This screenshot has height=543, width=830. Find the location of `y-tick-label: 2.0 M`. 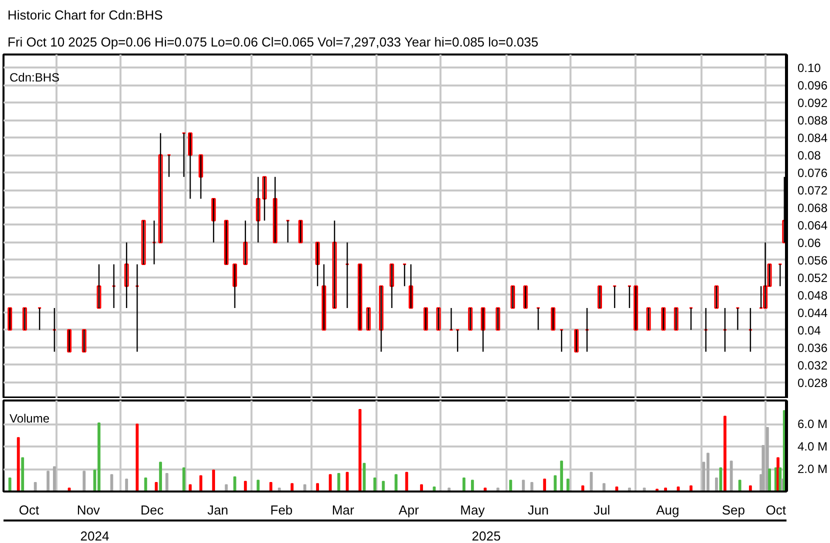

y-tick-label: 2.0 M is located at coordinates (813, 469).